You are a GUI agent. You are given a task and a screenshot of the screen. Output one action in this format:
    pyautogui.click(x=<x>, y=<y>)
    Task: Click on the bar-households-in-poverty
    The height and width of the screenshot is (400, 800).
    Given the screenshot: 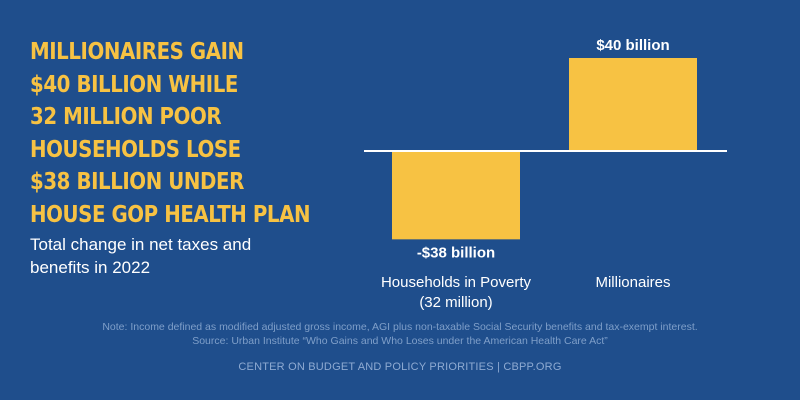 What is the action you would take?
    pyautogui.click(x=456, y=195)
    